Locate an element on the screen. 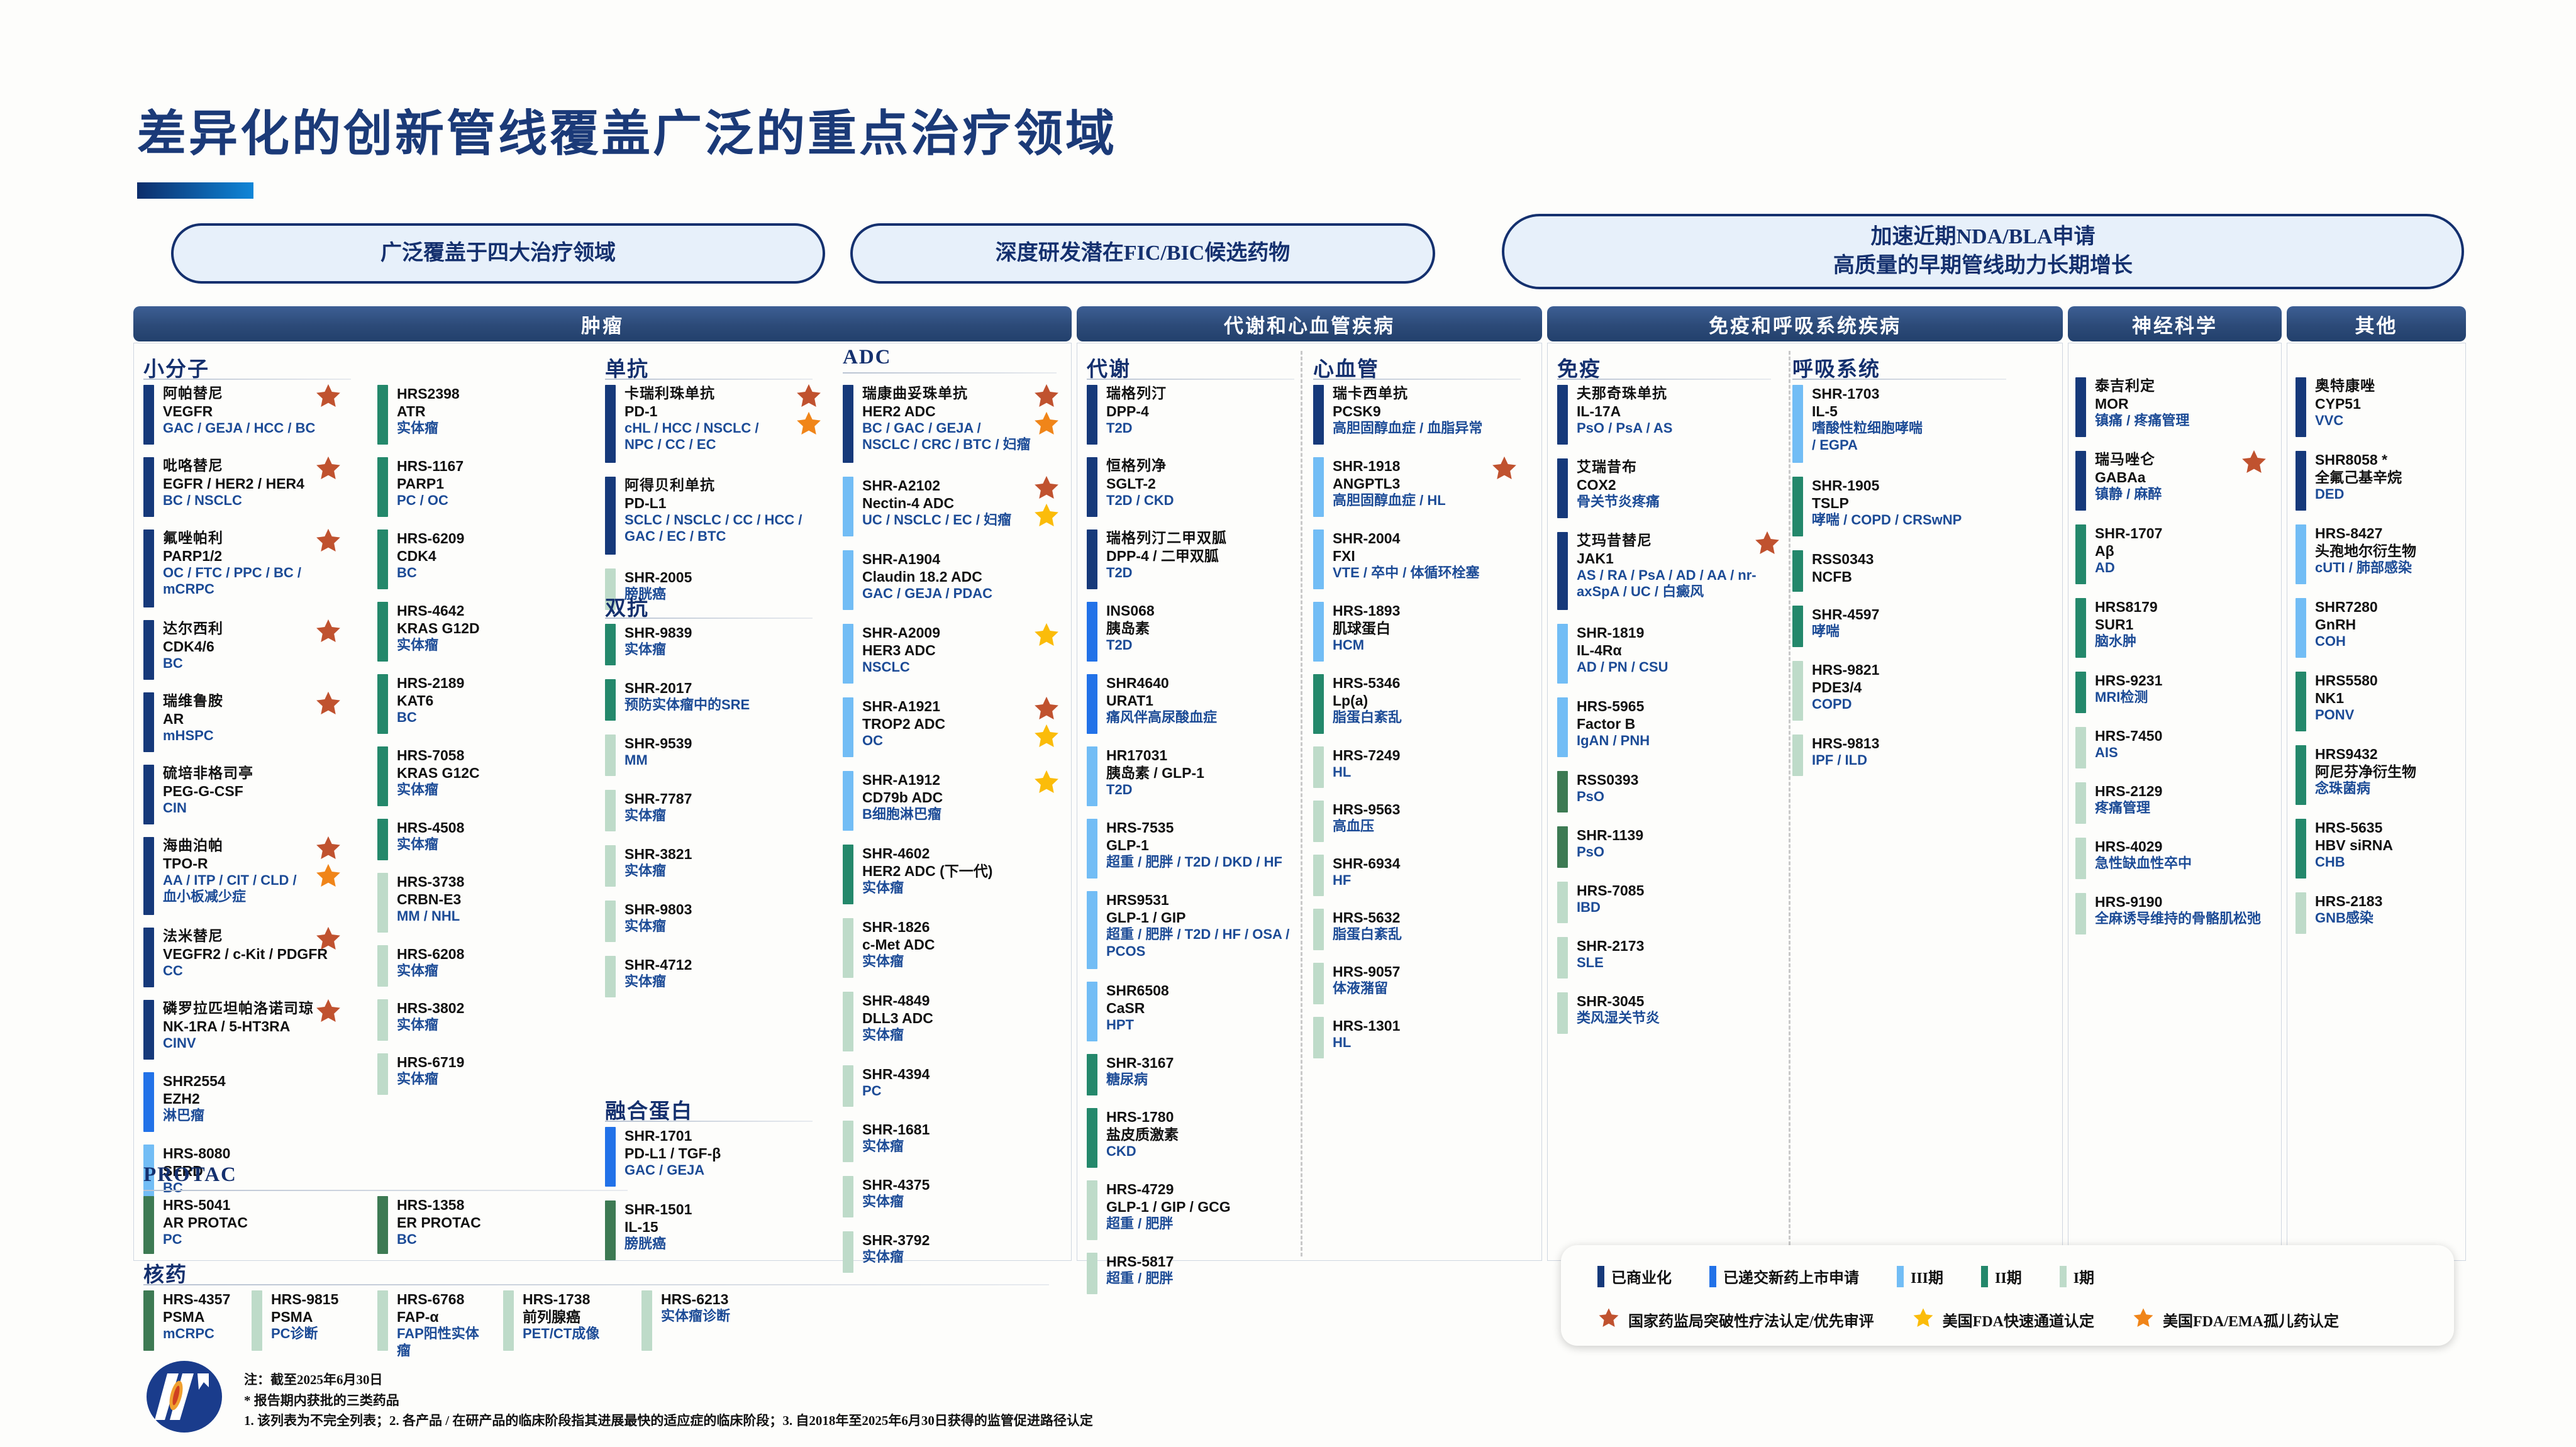  drug-target: CYP51 is located at coordinates (2338, 403).